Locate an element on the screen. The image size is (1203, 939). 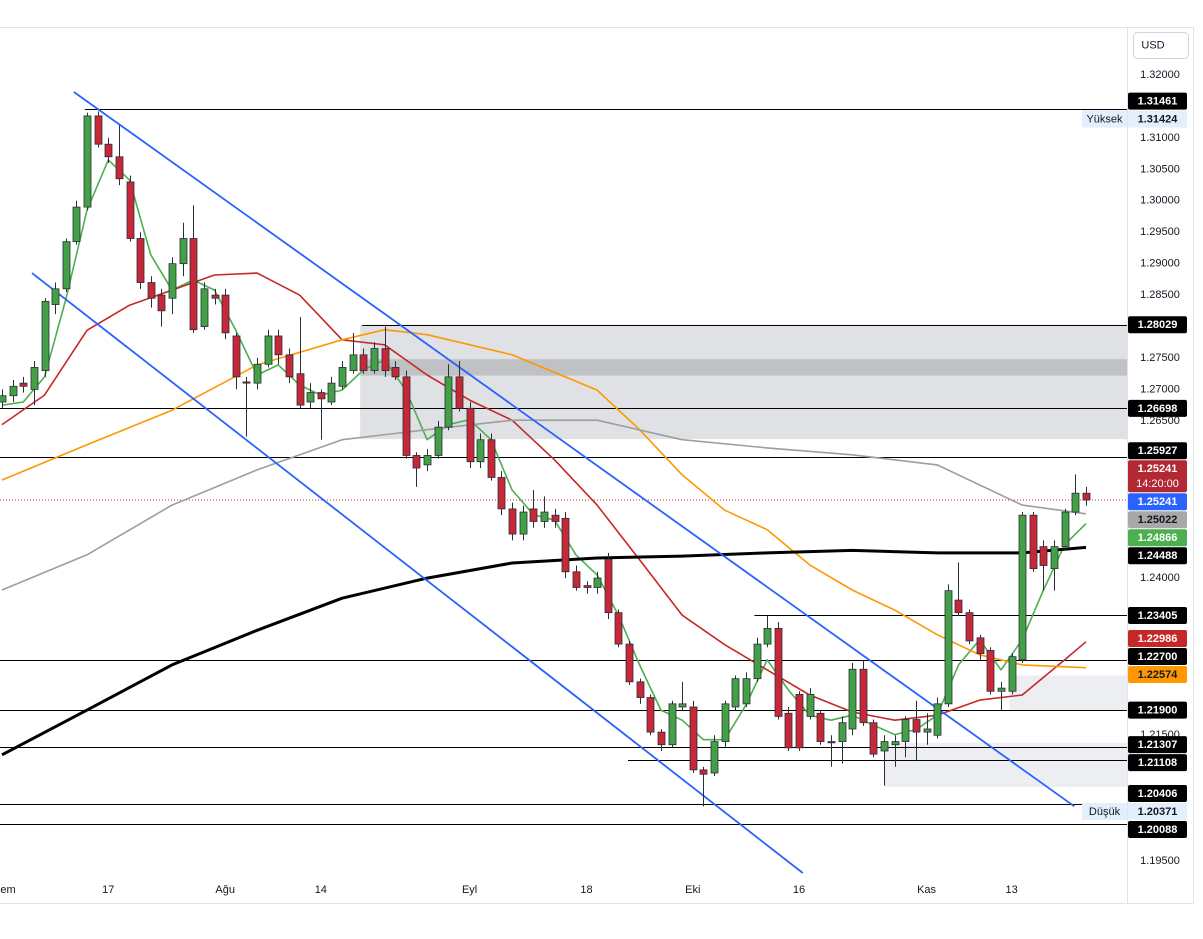
x-tick-label: 14 is located at coordinates (321, 890).